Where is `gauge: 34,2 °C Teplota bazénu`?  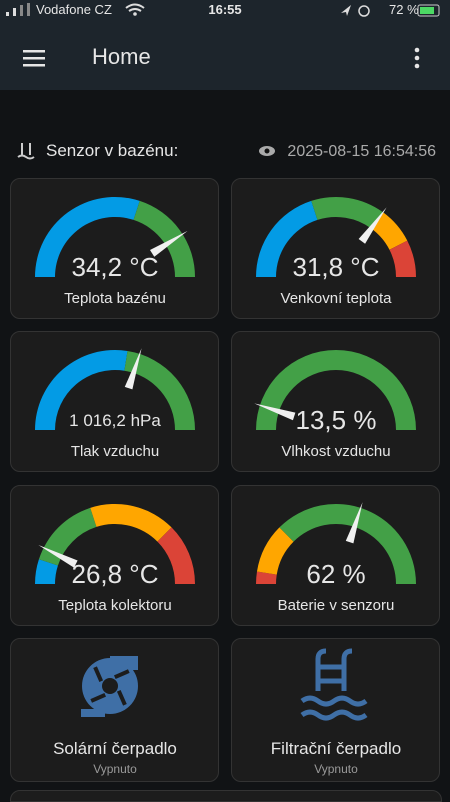 gauge: 34,2 °C Teplota bazénu is located at coordinates (115, 252).